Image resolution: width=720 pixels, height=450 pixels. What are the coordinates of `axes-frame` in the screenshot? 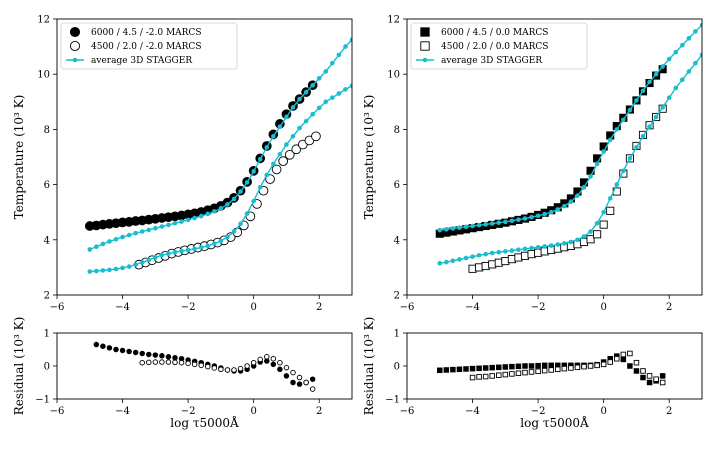 It's located at (554, 366).